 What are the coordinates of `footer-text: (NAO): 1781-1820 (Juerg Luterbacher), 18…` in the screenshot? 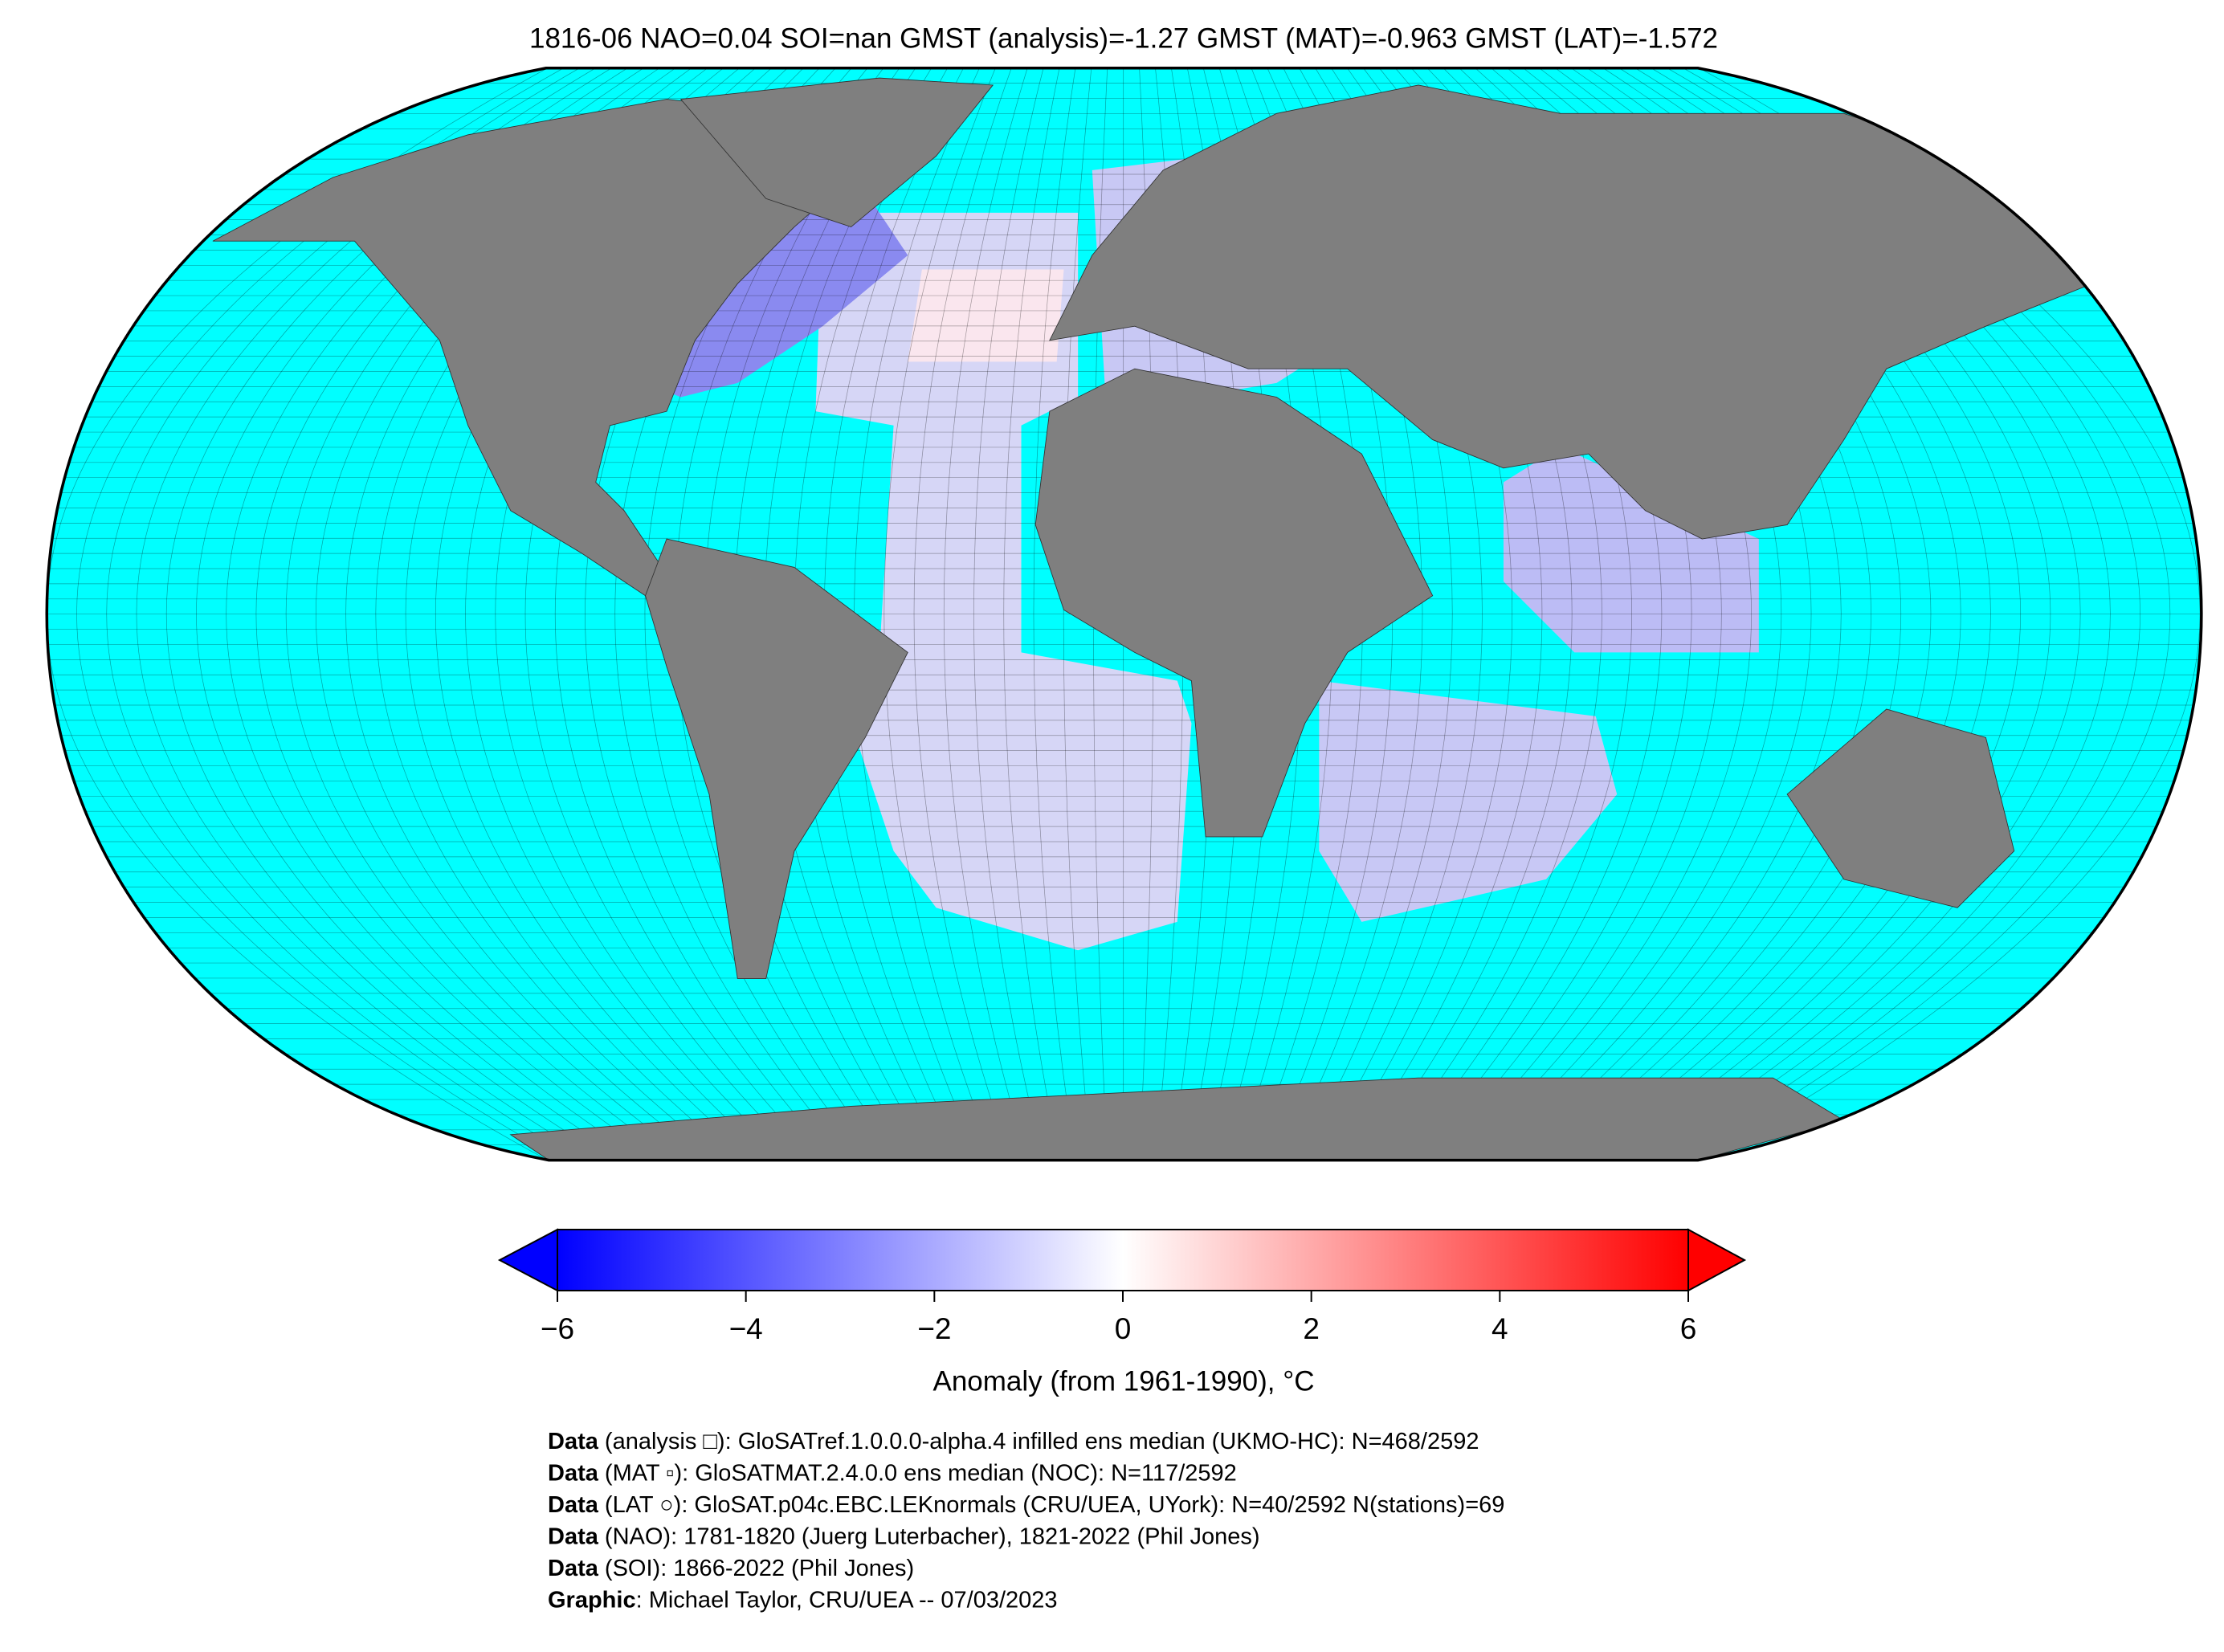 It's located at (929, 1536).